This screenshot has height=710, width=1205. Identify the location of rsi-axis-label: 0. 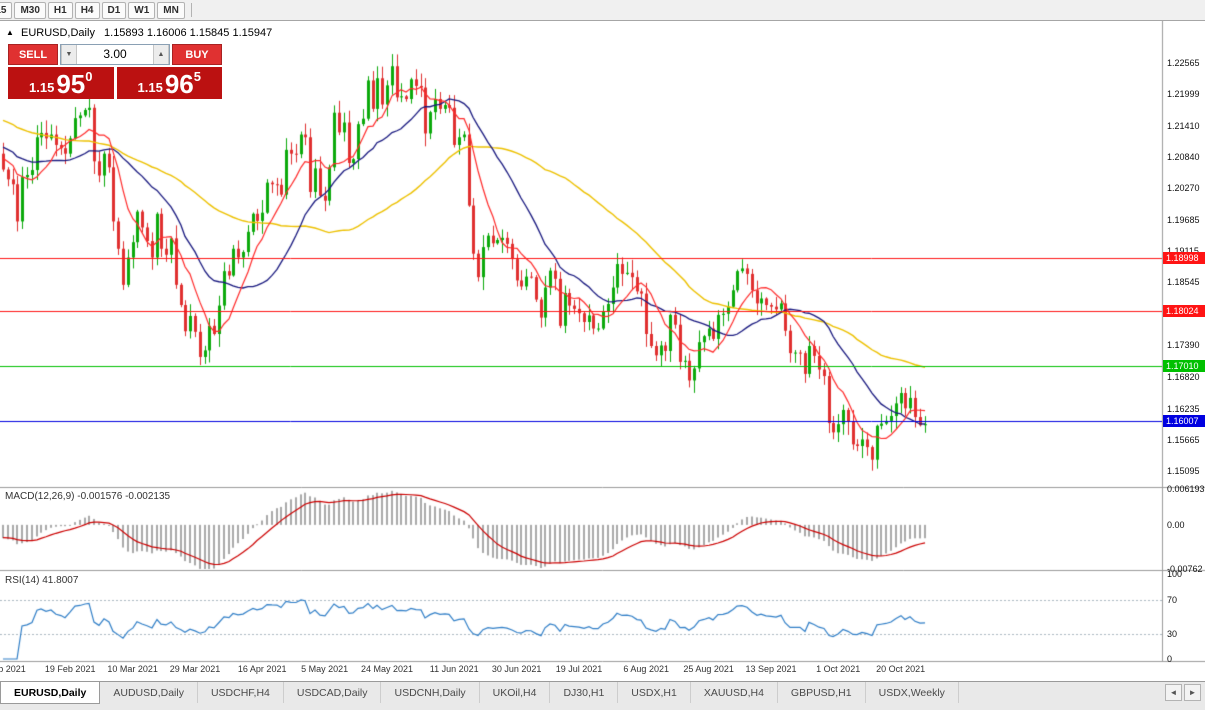
(1170, 659).